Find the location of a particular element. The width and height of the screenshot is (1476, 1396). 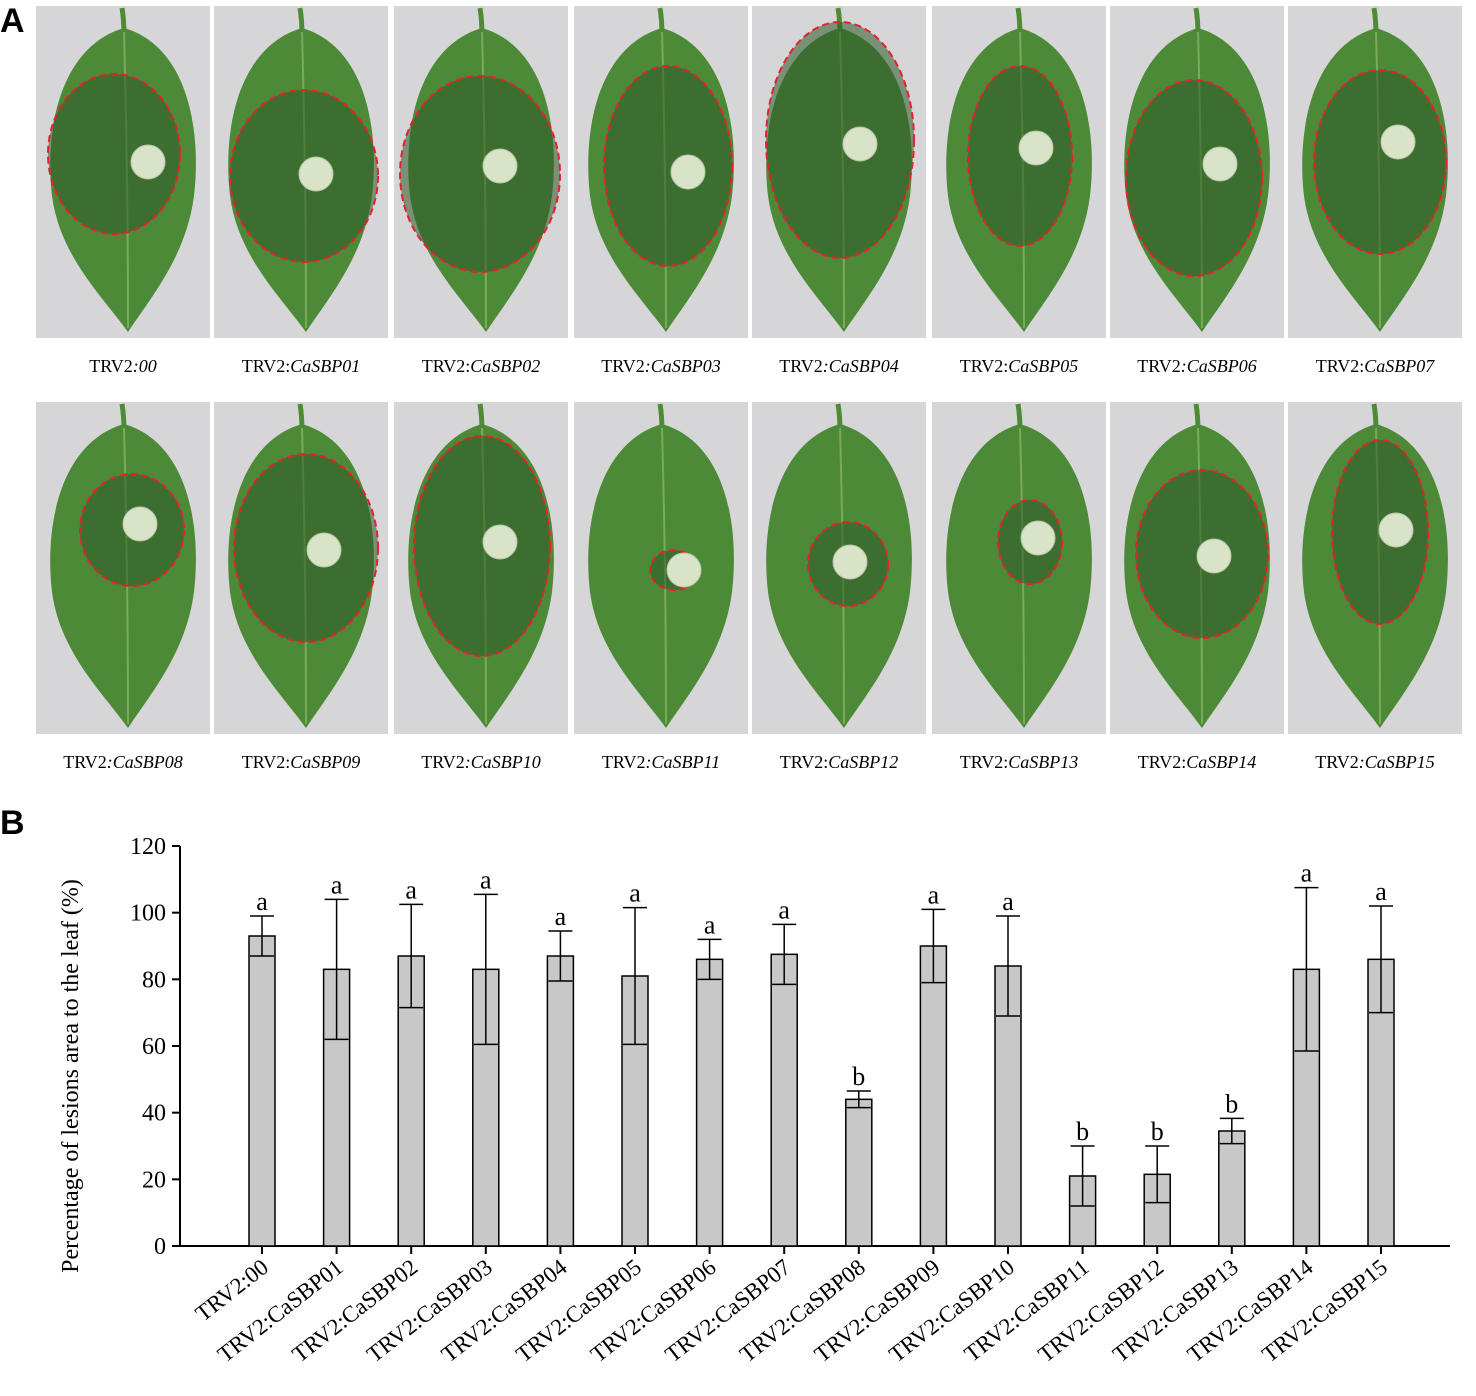

significance-label-1: a is located at coordinates (337, 884).